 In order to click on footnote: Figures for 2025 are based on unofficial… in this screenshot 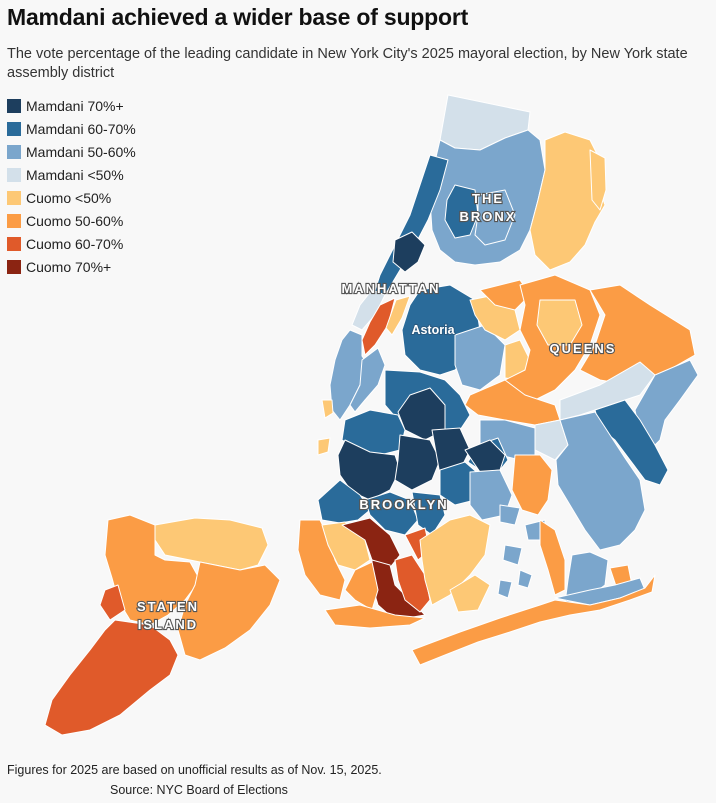, I will do `click(194, 770)`.